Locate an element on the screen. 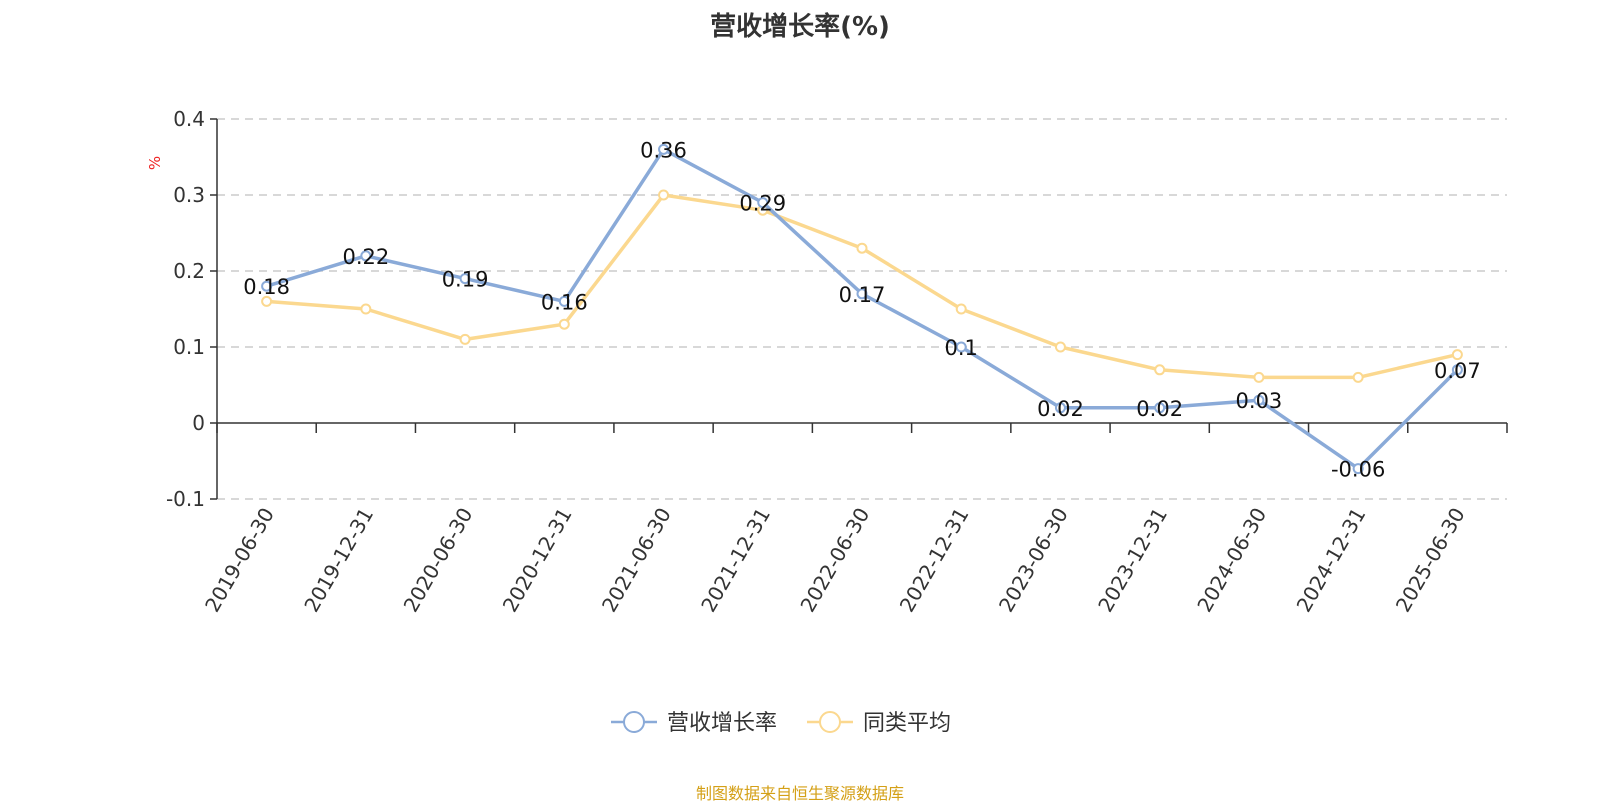 This screenshot has height=804, width=1600. x-tick-label: 2019-12-31 is located at coordinates (338, 560).